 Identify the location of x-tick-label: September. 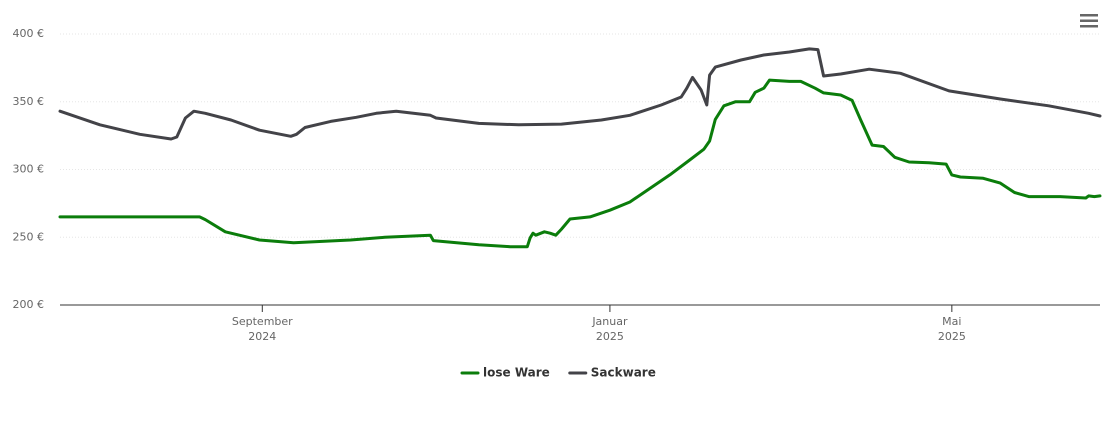
(262, 321).